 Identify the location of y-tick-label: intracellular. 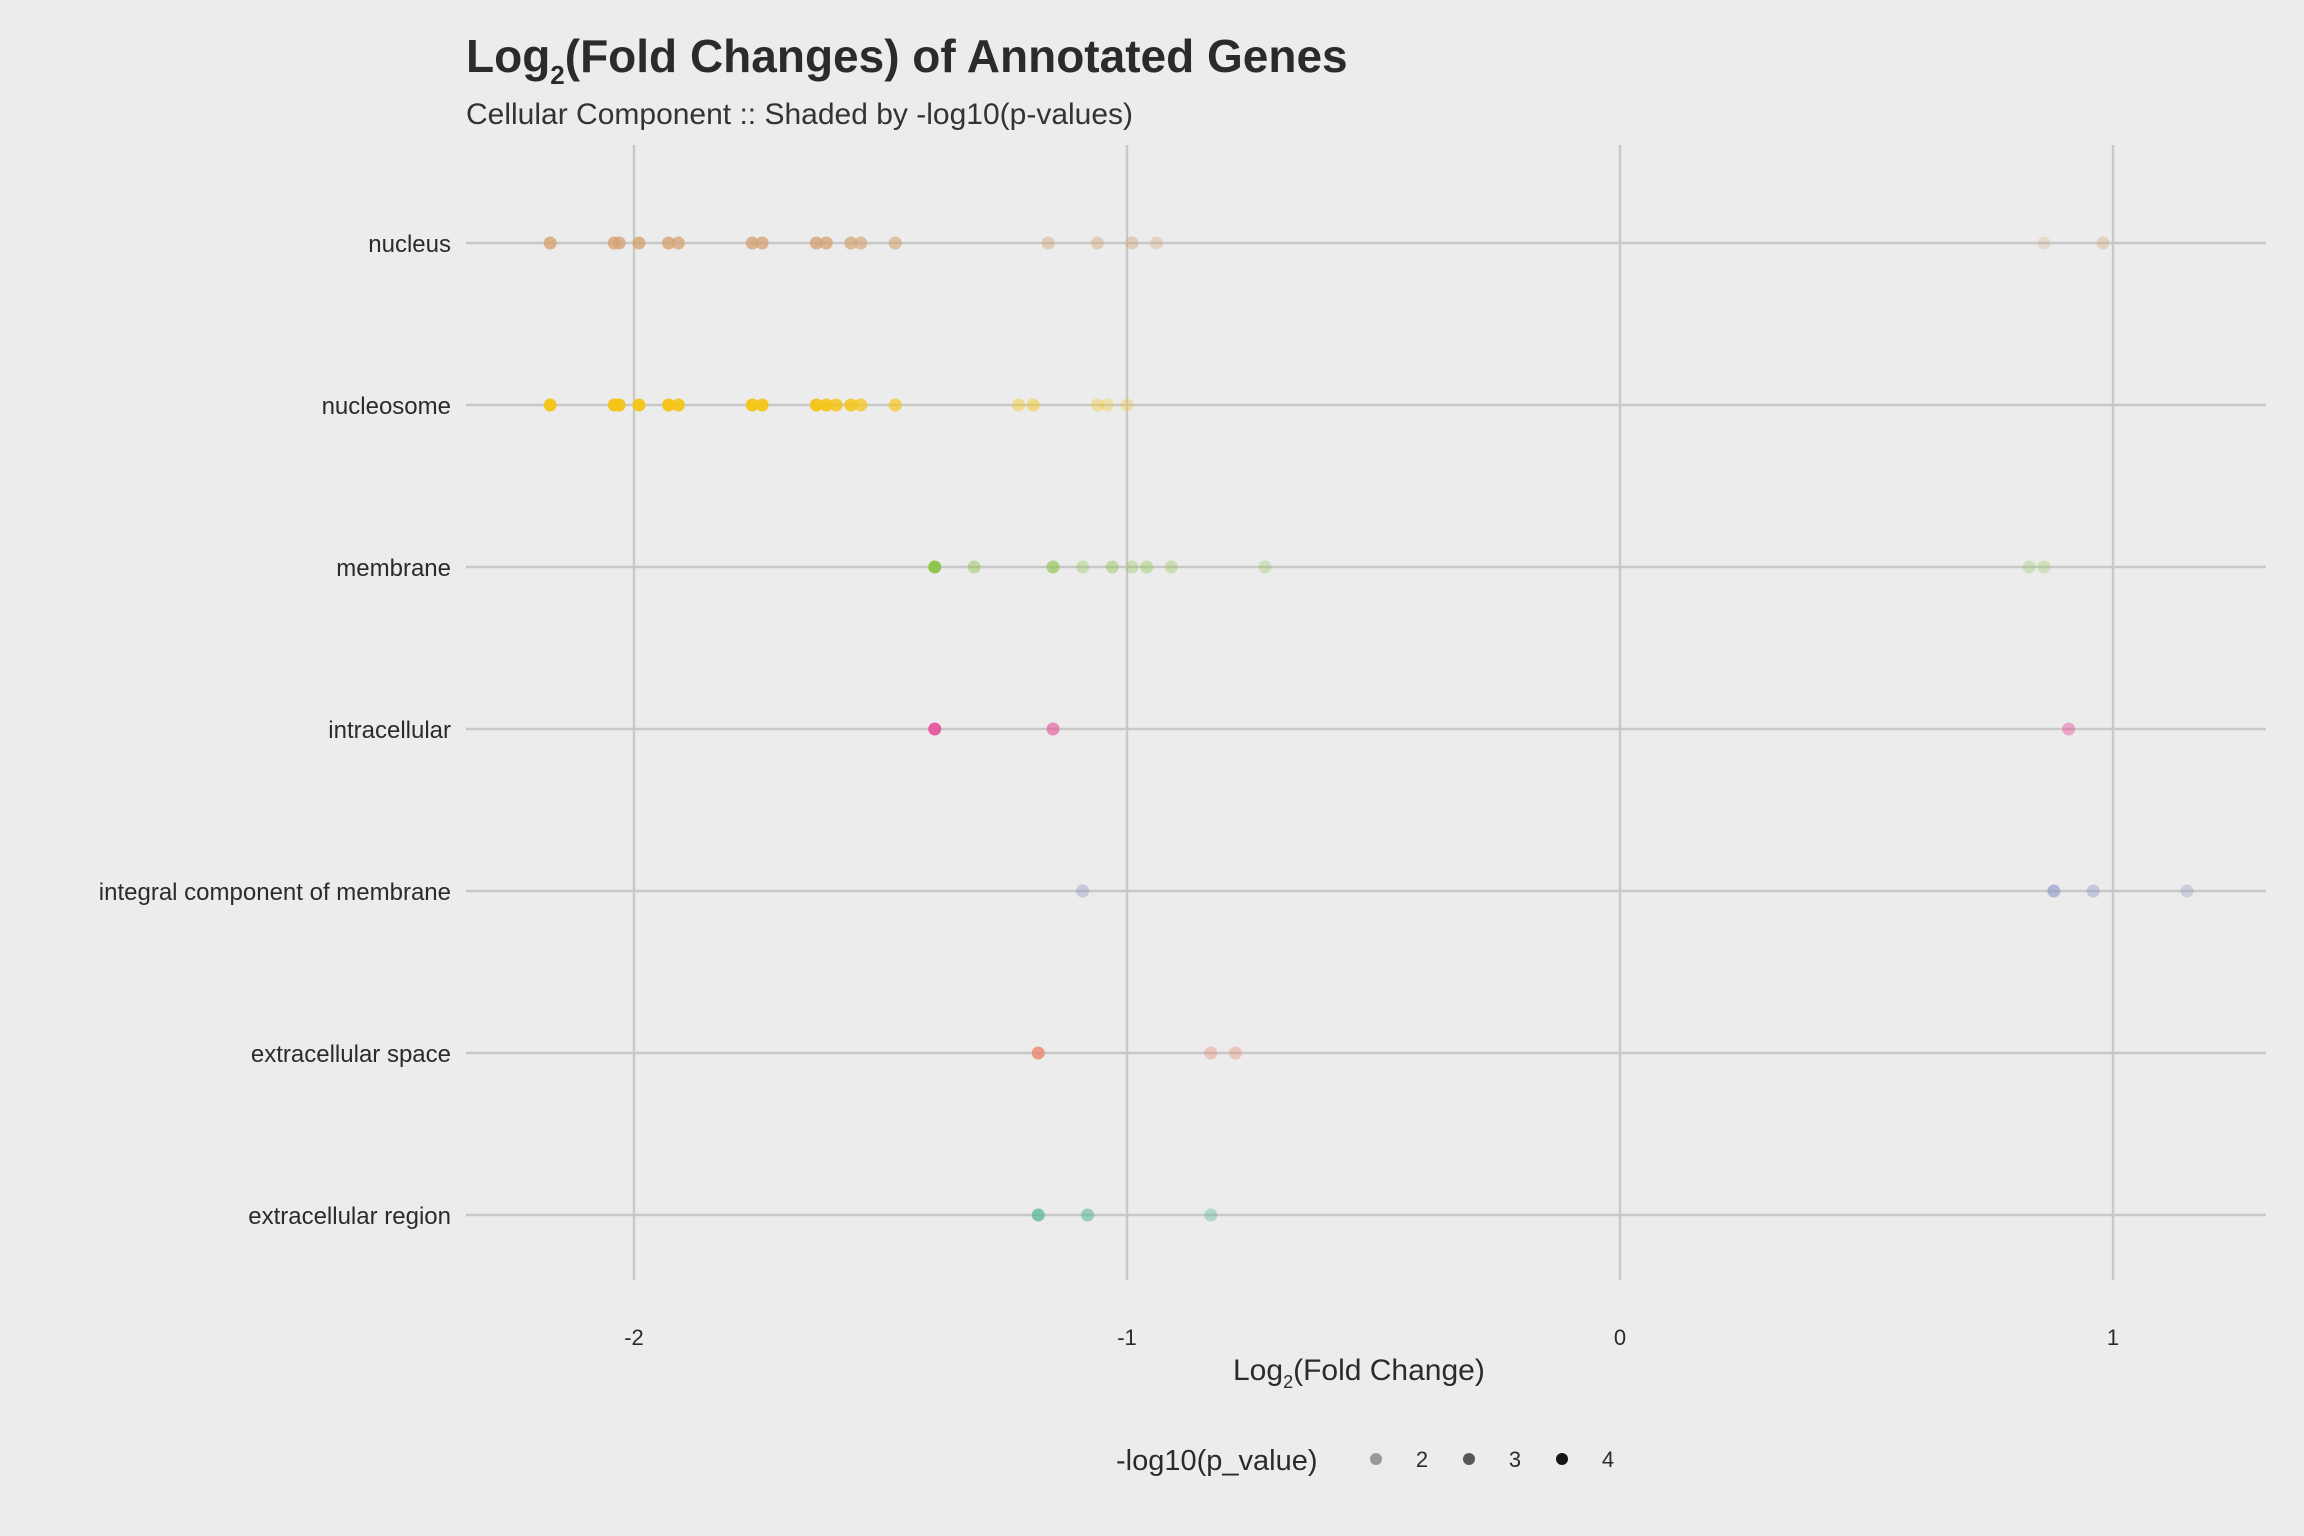
(389, 730).